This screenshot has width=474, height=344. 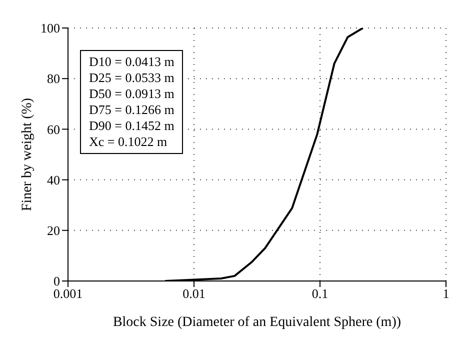 What do you see at coordinates (131, 78) in the screenshot?
I see `annotation: D25 = 0.0533 m` at bounding box center [131, 78].